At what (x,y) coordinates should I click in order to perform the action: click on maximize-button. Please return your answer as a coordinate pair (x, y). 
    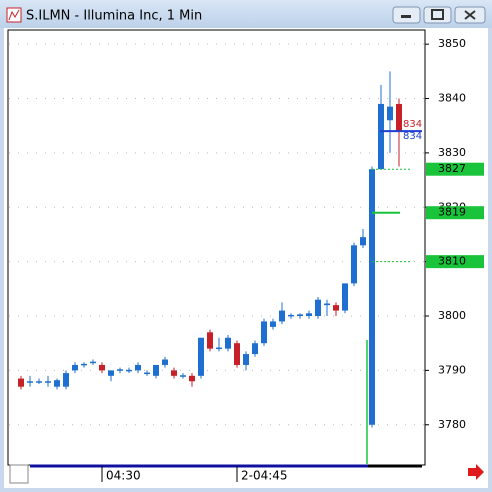
    Looking at the image, I should click on (437, 15).